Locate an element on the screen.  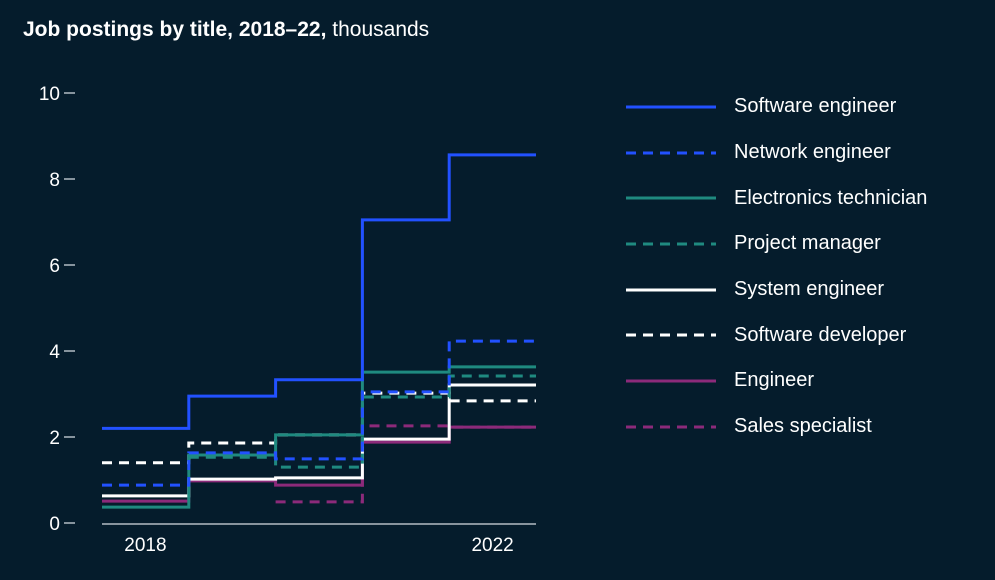
legend-swatch-project-manager is located at coordinates (671, 244).